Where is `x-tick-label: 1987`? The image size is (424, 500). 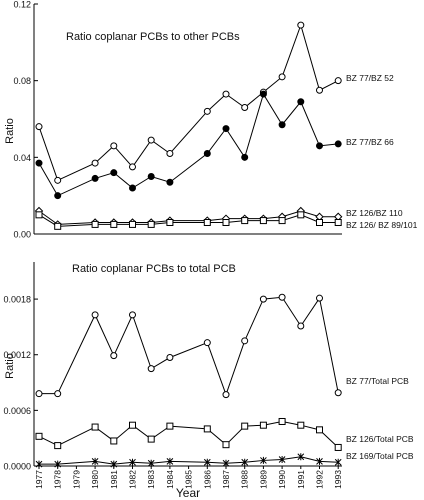 x-tick-label: 1987 is located at coordinates (226, 479).